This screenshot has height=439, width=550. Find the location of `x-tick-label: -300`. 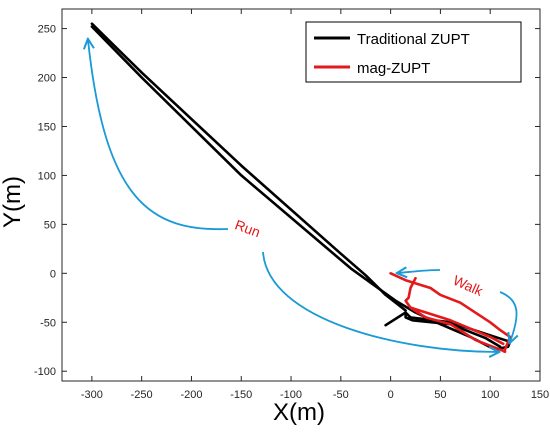

x-tick-label: -300 is located at coordinates (92, 395).